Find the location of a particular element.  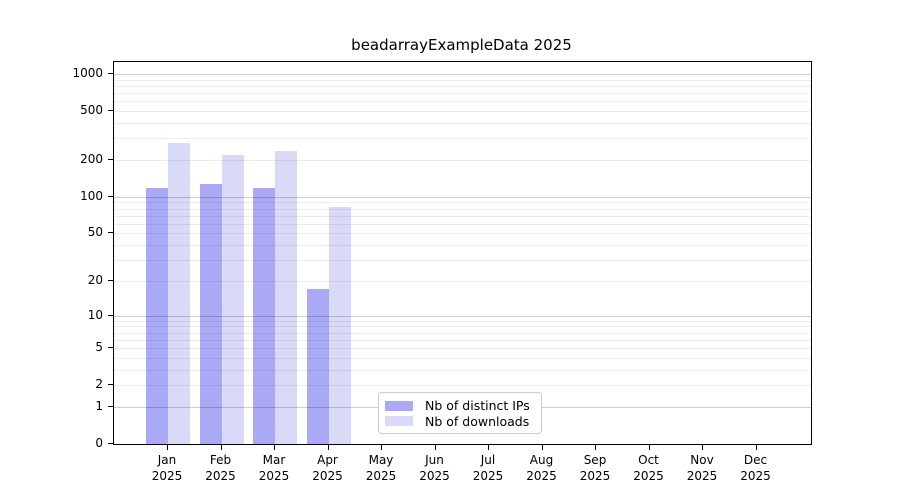

x-tick-label-aug: Aug 2025 is located at coordinates (541, 468).